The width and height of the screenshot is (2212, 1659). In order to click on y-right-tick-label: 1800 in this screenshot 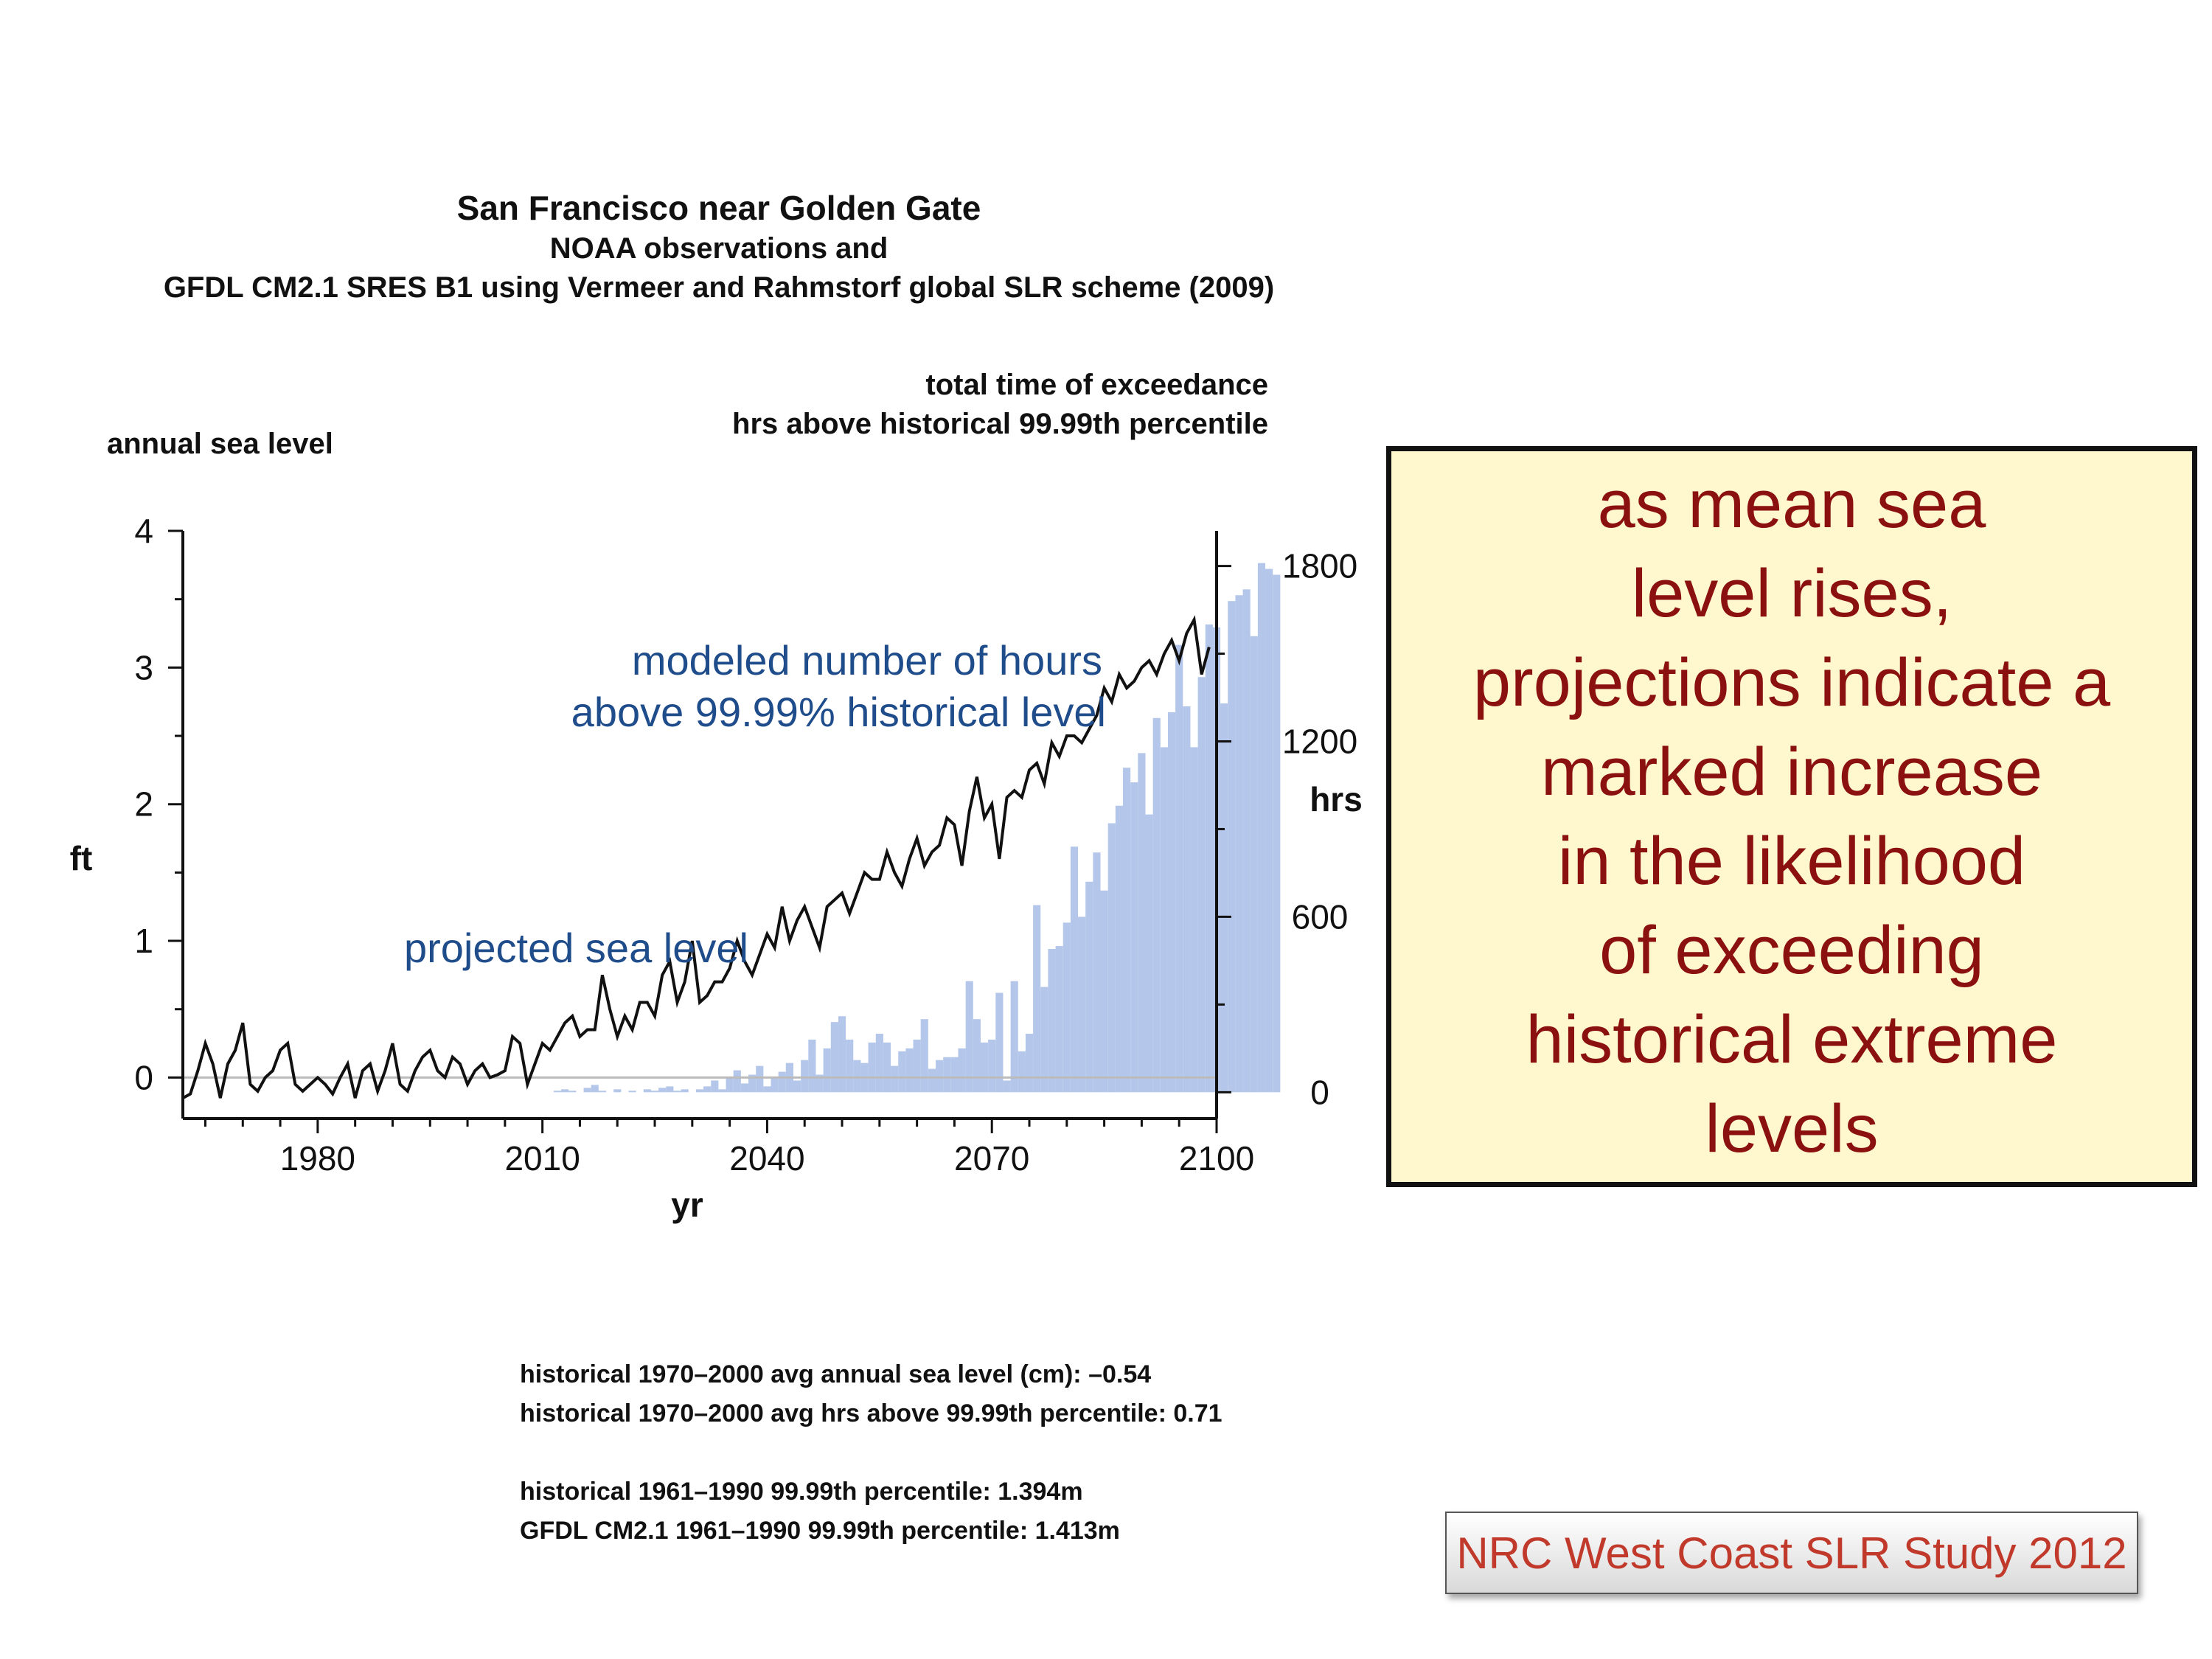, I will do `click(1319, 566)`.